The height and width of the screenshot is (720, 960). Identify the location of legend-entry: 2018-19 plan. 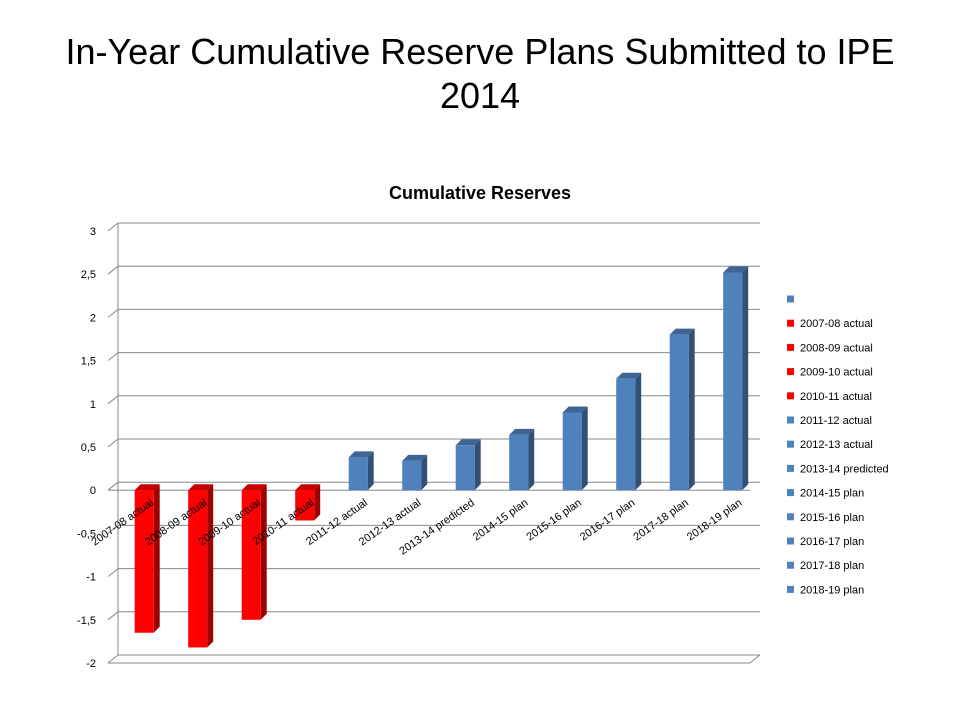
(825, 590).